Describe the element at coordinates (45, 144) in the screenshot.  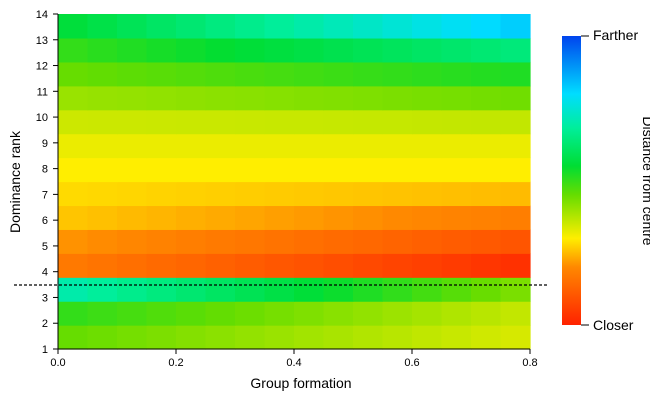
I see `y-tick-label: 9` at that location.